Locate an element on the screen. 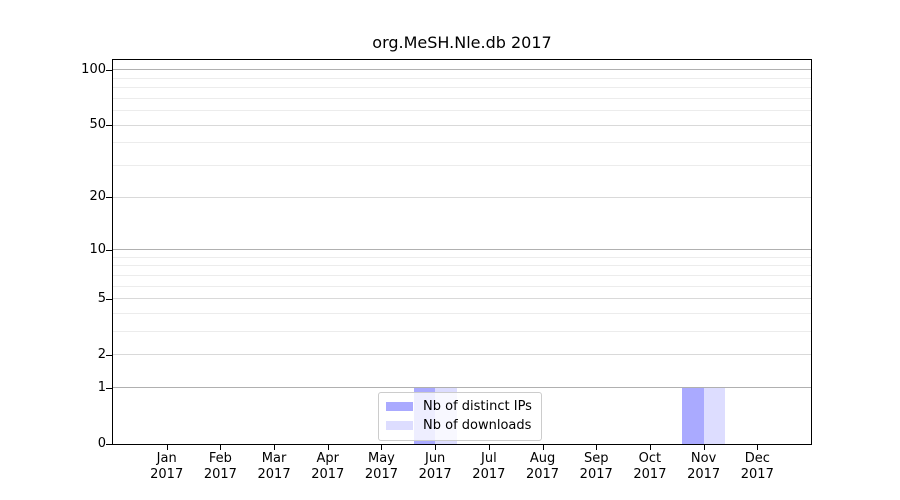 The image size is (900, 500). legend: Nb of distinct IPs Nb of downloads is located at coordinates (460, 416).